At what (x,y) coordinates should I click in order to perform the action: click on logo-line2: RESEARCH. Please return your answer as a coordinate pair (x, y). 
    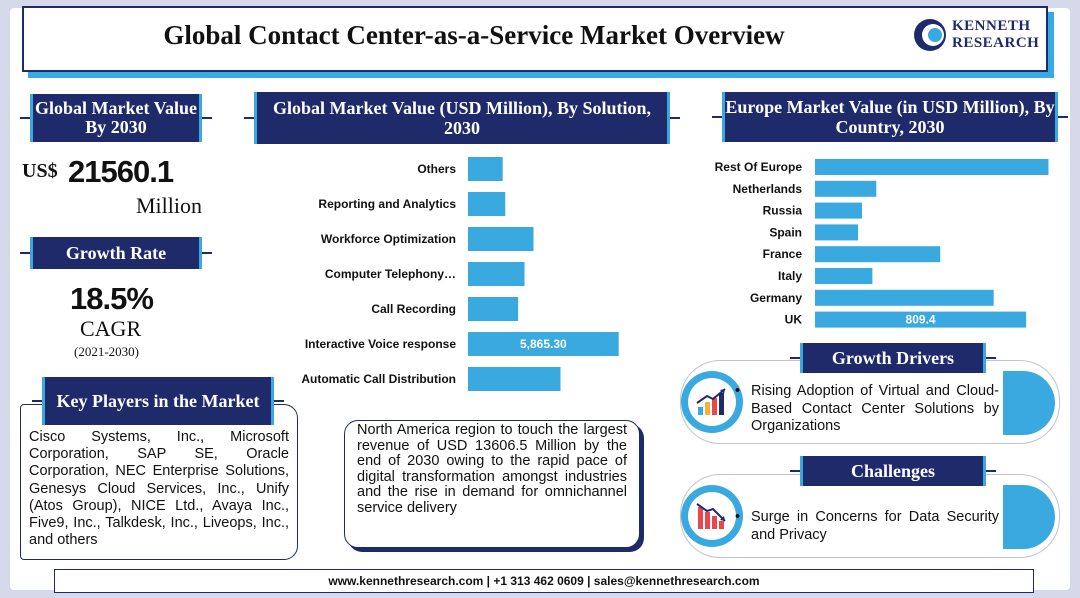
    Looking at the image, I should click on (996, 43).